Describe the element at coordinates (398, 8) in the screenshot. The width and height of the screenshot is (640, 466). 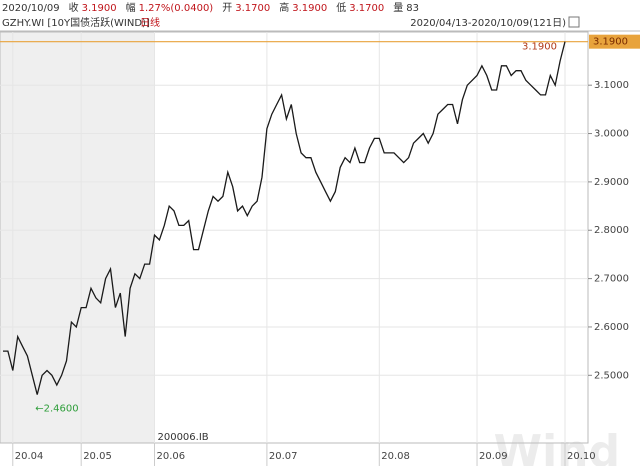
I see `quote-label: 量` at that location.